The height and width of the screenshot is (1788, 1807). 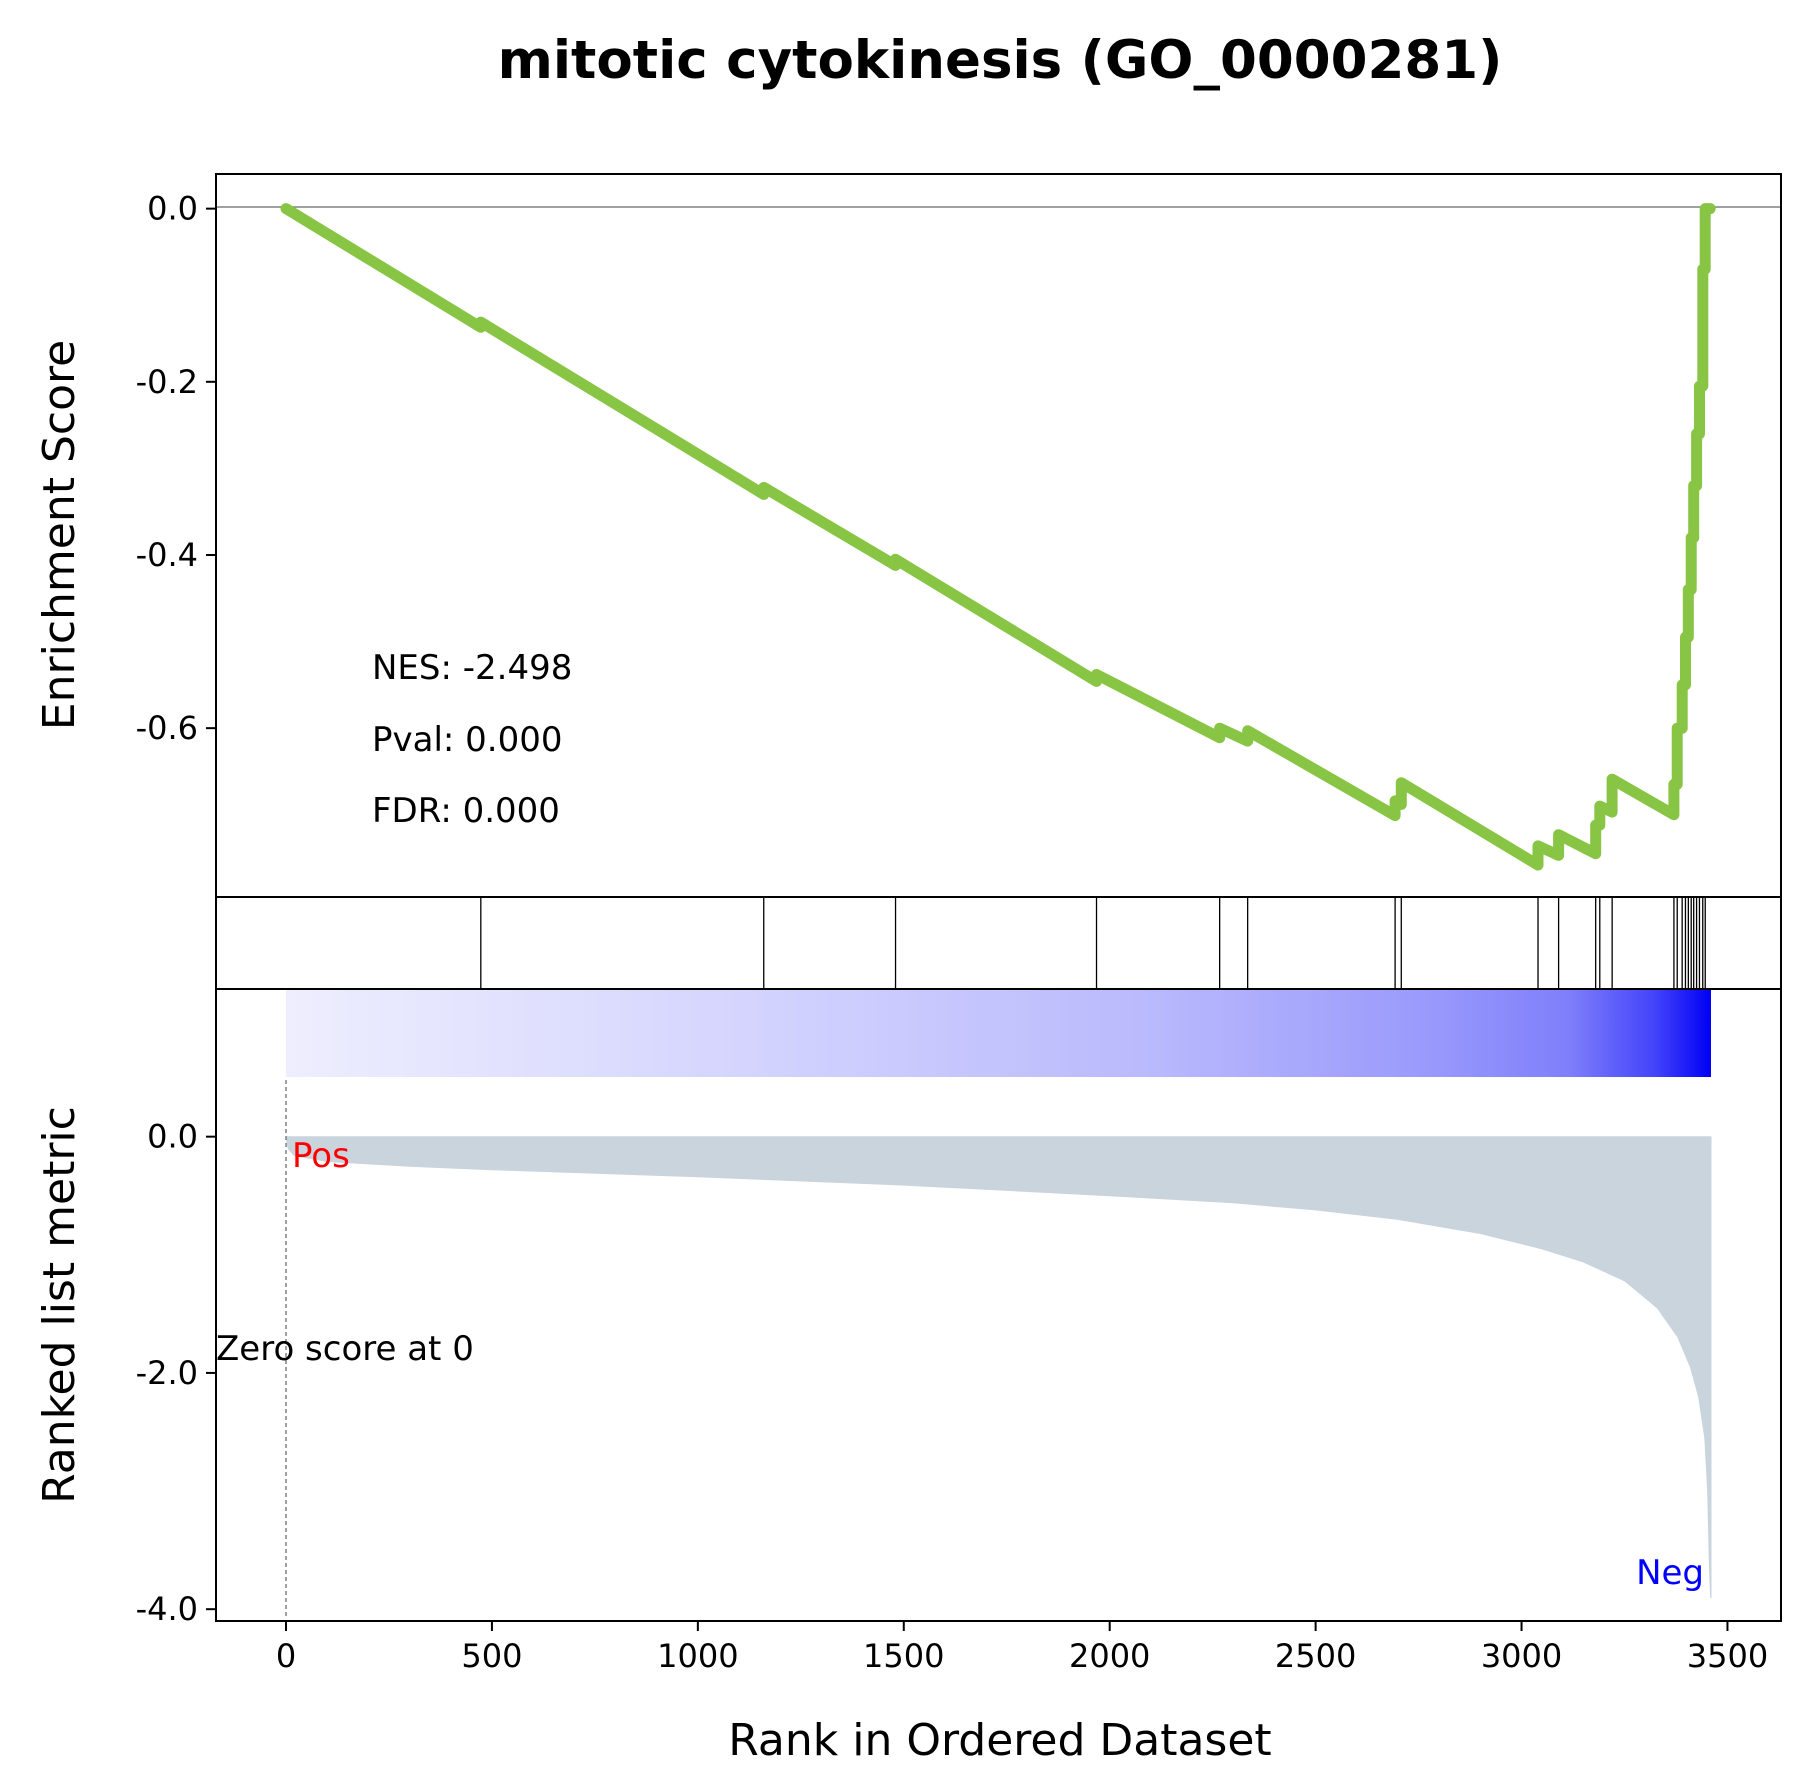 What do you see at coordinates (1315, 1656) in the screenshot?
I see `x-tick-label: 2500` at bounding box center [1315, 1656].